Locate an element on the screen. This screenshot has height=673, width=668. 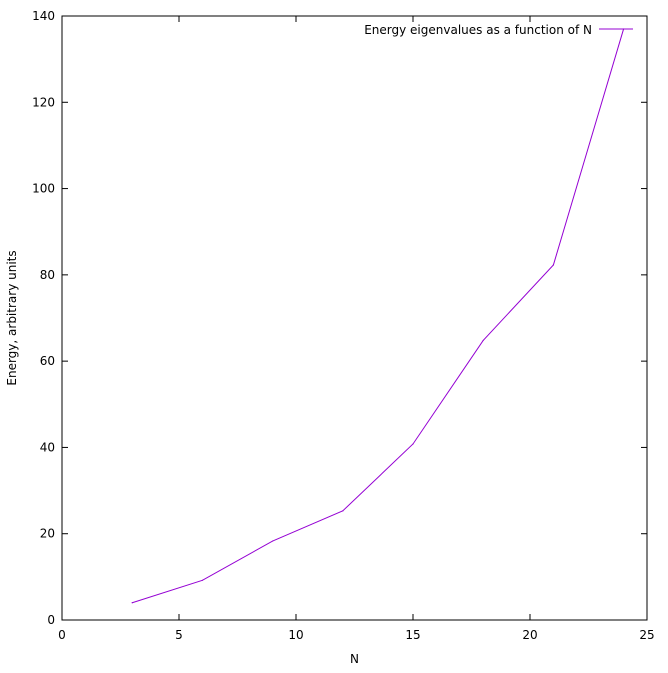
x-axis-label: N is located at coordinates (354, 659).